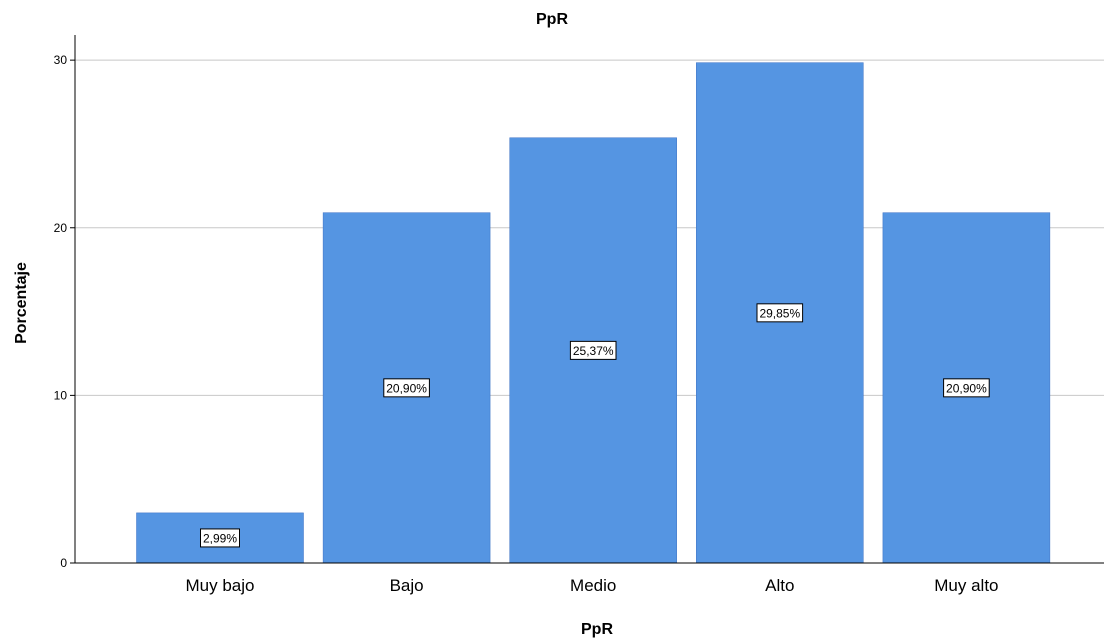  I want to click on x-tick-label: Bajo, so click(407, 585).